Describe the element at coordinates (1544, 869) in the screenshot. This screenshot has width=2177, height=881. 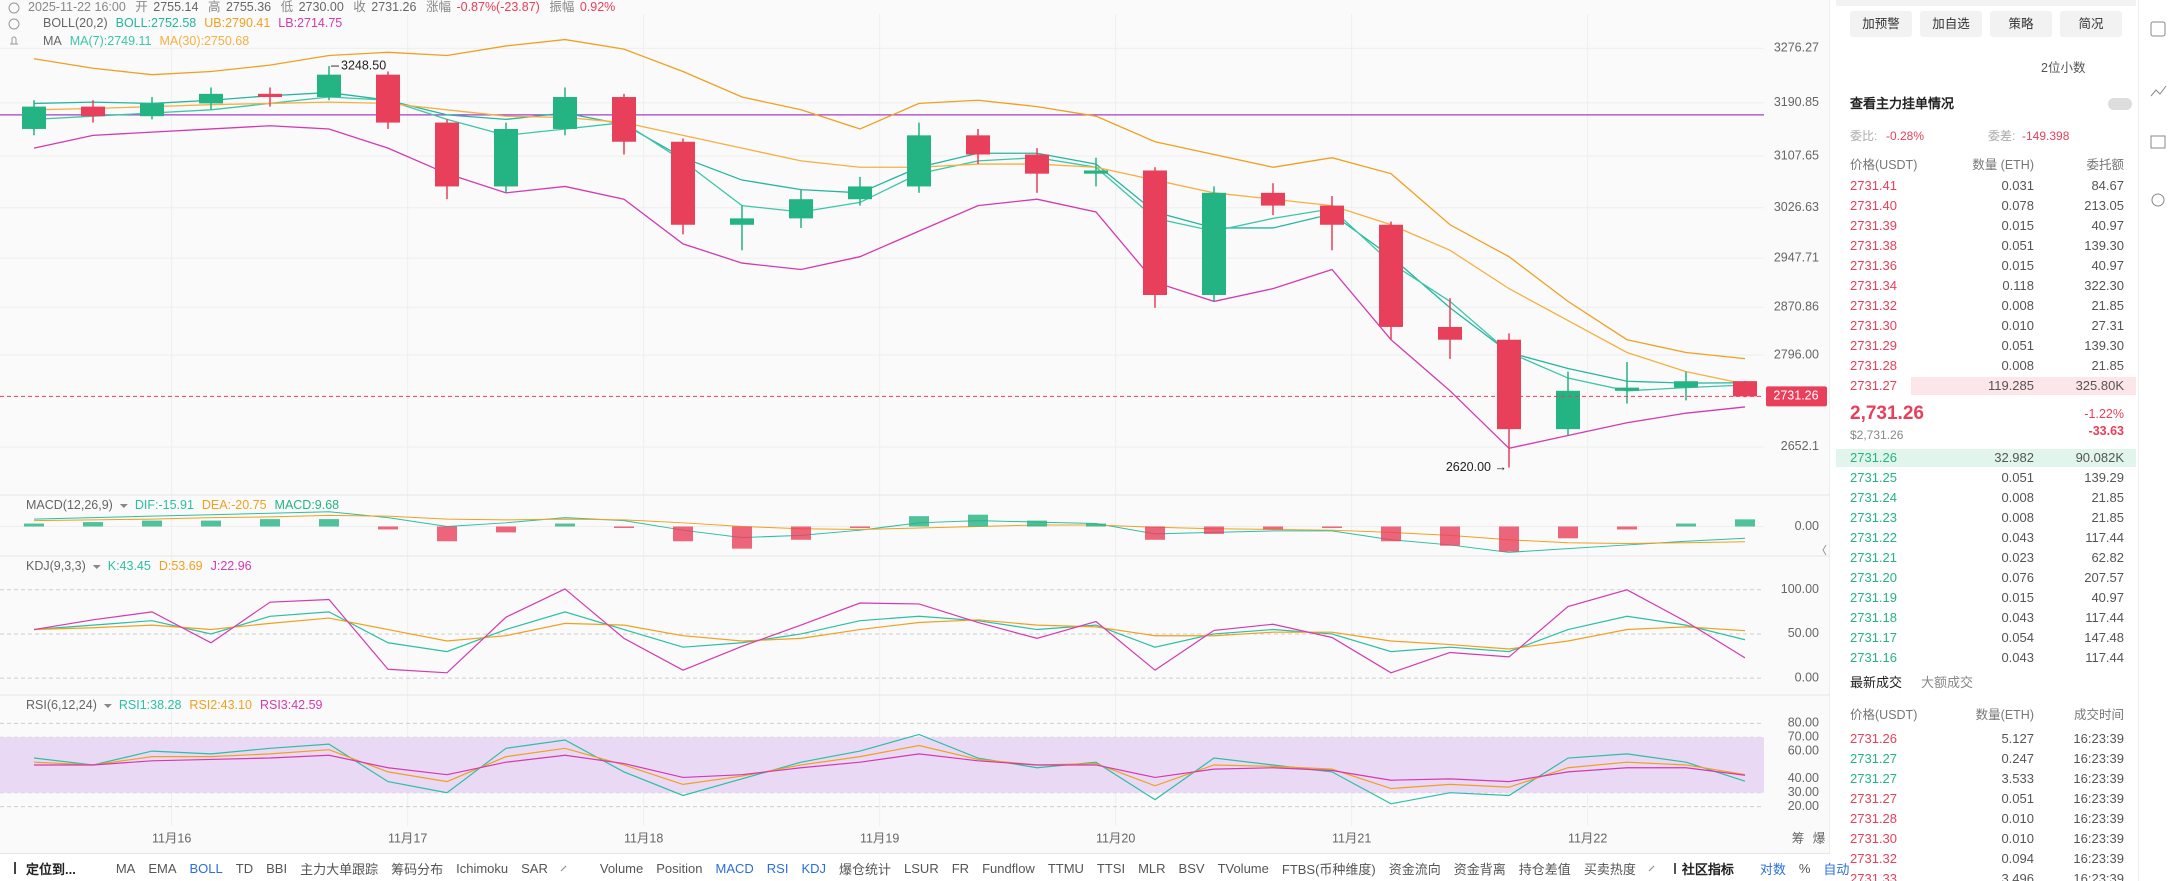
I see `indicator-toggle: 持仓差值` at that location.